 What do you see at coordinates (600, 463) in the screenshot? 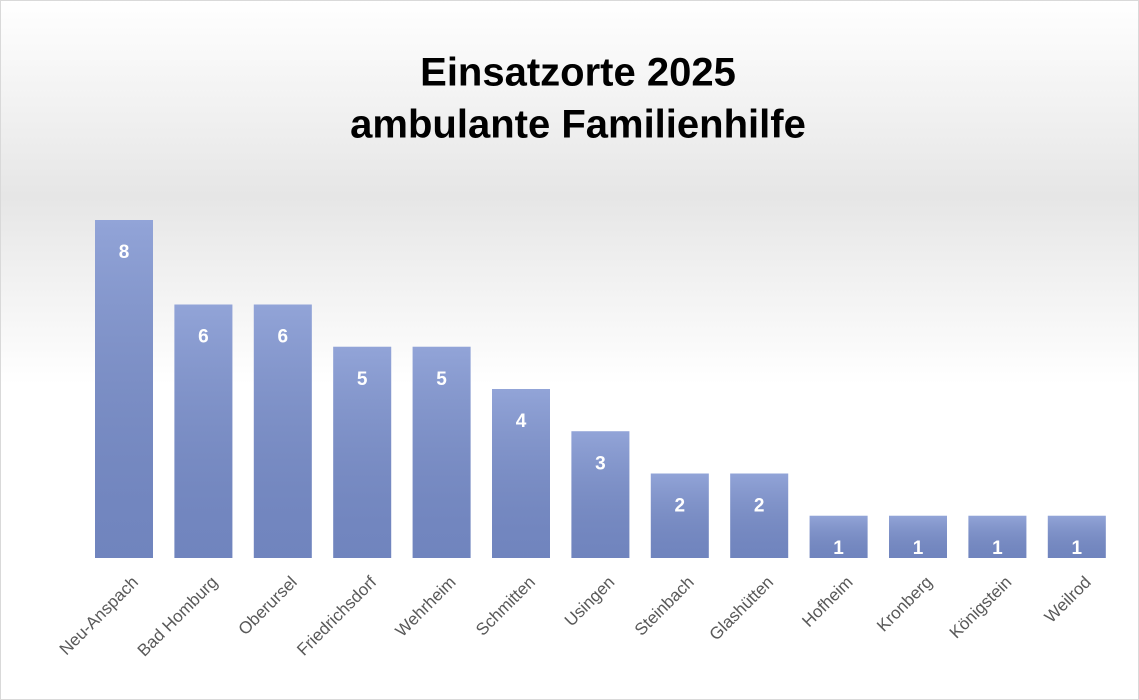
I see `data-label: 3` at bounding box center [600, 463].